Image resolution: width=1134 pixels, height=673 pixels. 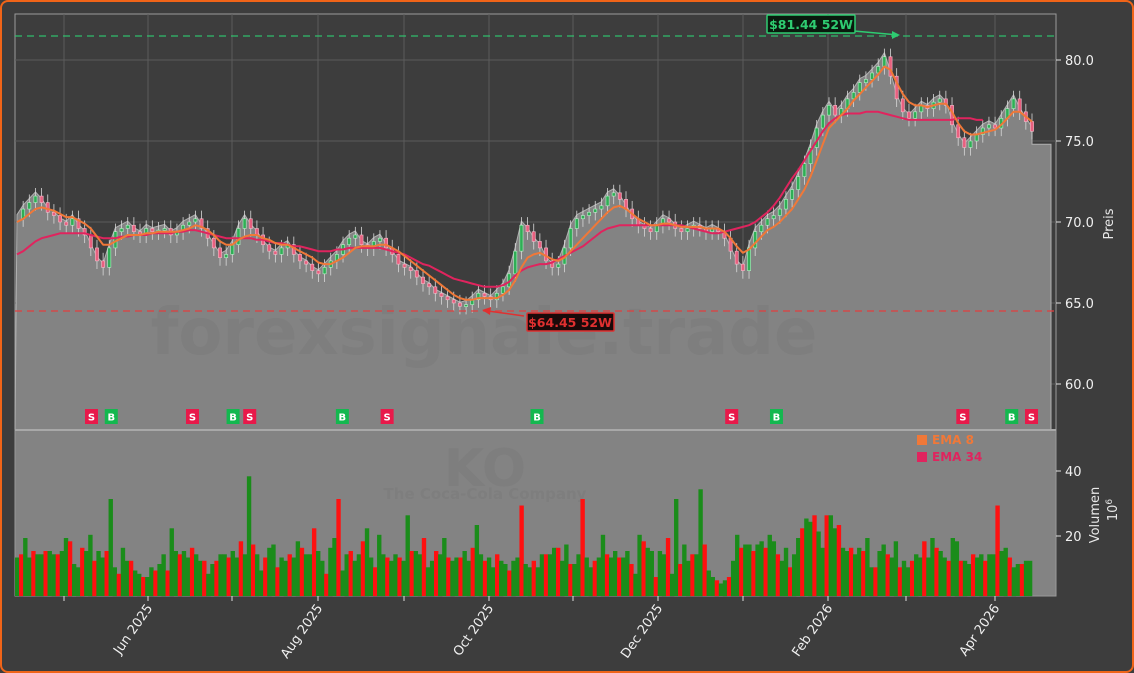 I want to click on volume-y-axis: 40 20 Volumen 106, so click(x=1088, y=505).